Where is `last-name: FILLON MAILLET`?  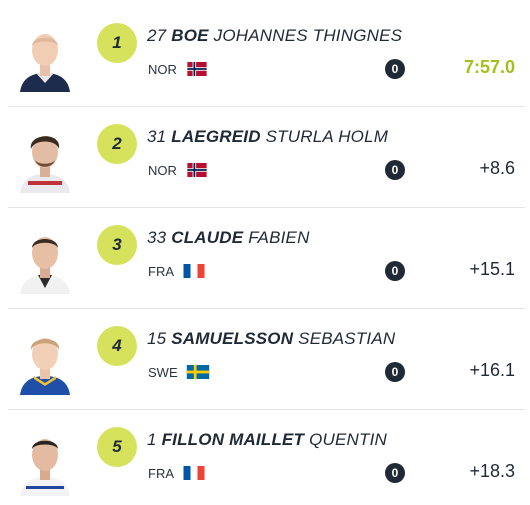
last-name: FILLON MAILLET is located at coordinates (233, 439).